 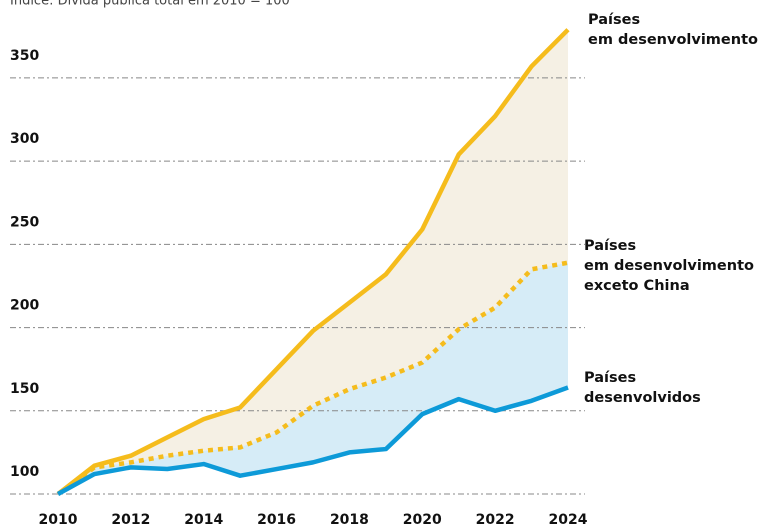 What do you see at coordinates (673, 30) in the screenshot?
I see `series-label: Países em desenvolvimento` at bounding box center [673, 30].